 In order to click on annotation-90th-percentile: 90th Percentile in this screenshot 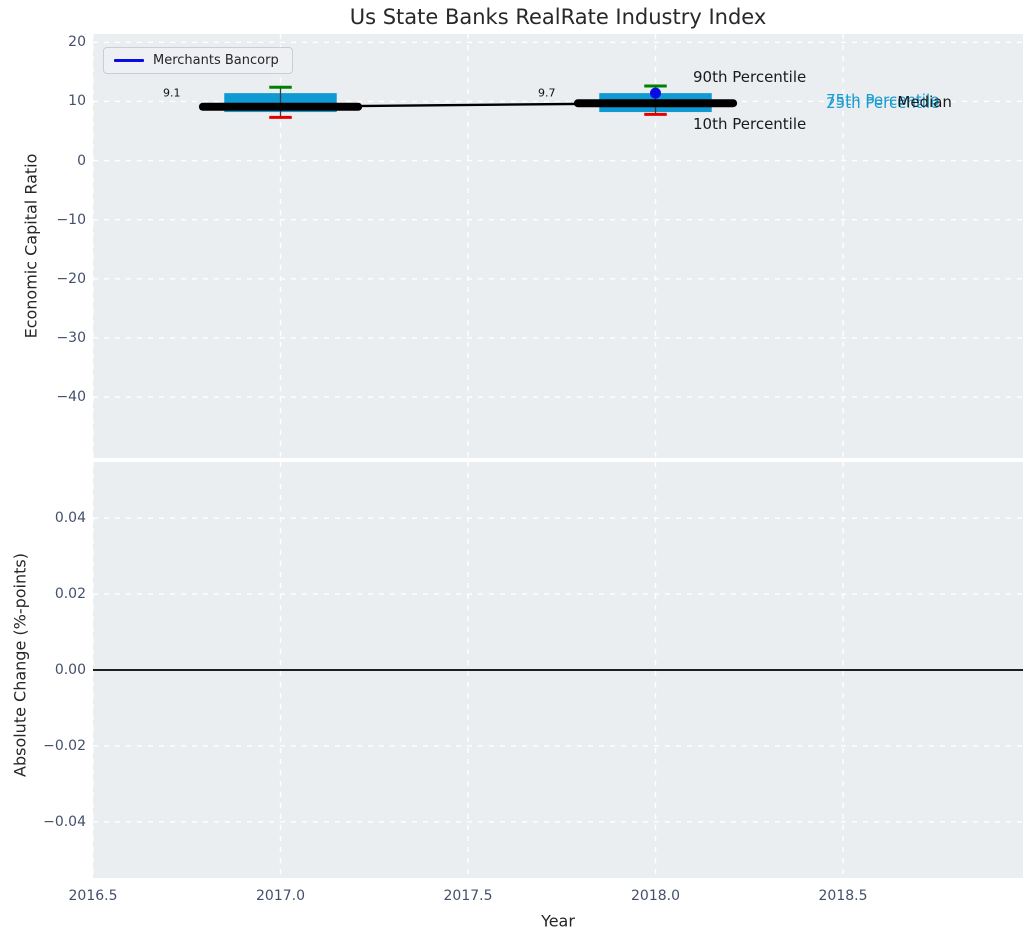, I will do `click(750, 76)`.